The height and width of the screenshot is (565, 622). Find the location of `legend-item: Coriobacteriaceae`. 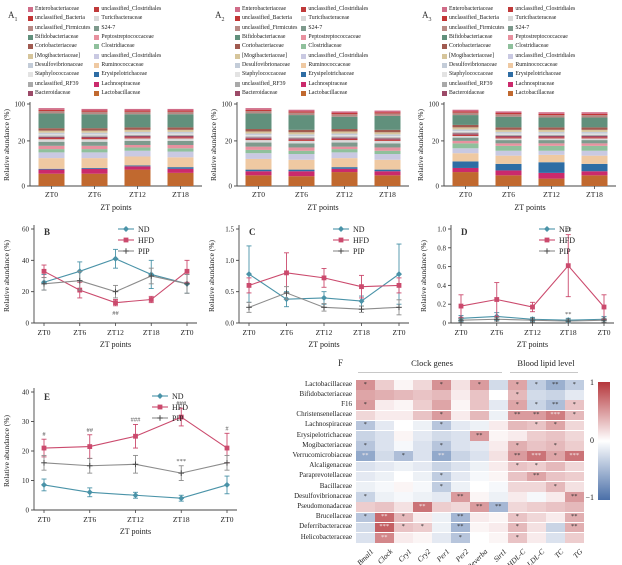

legend-item: Coriobacteriaceae is located at coordinates (473, 46).